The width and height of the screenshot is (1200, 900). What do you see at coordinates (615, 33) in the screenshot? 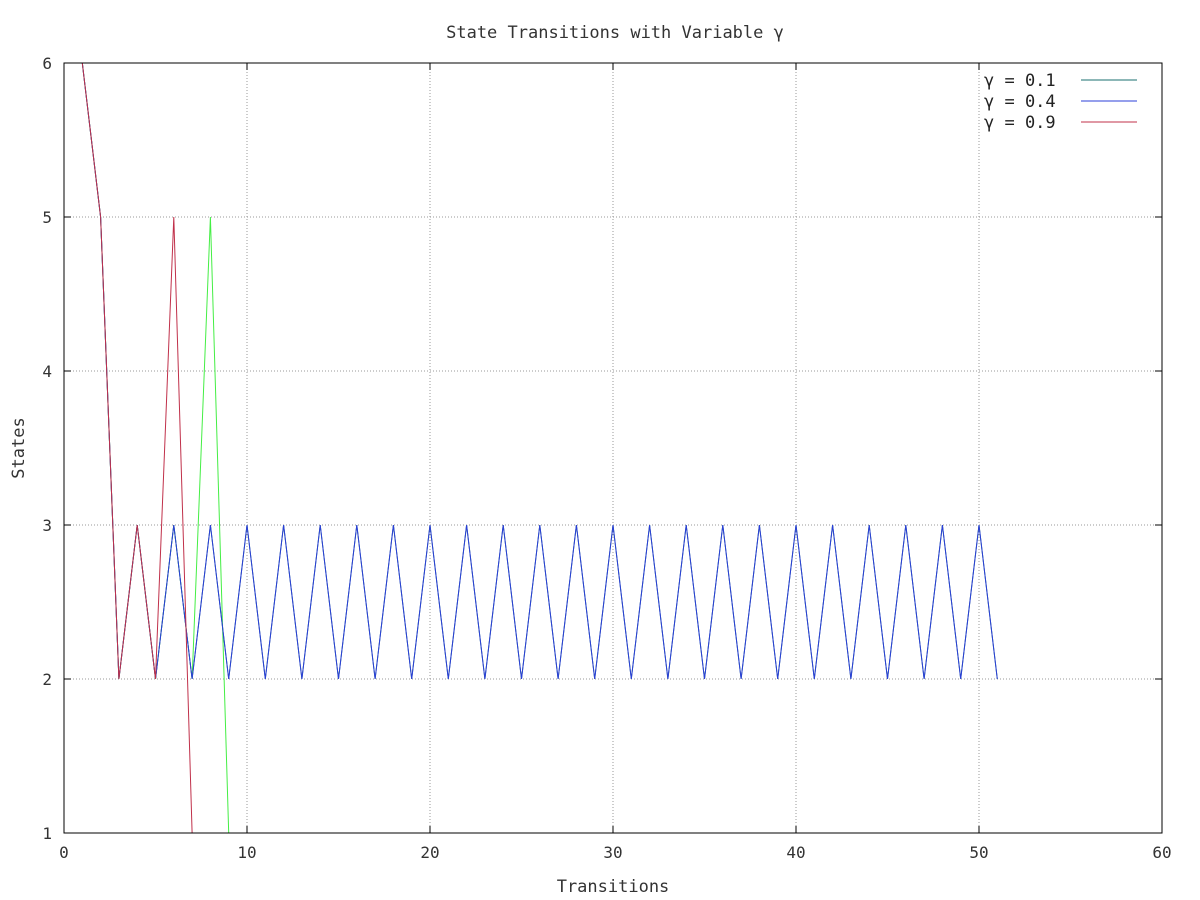
I see `chart-title: State Transitions with Variable γ` at bounding box center [615, 33].